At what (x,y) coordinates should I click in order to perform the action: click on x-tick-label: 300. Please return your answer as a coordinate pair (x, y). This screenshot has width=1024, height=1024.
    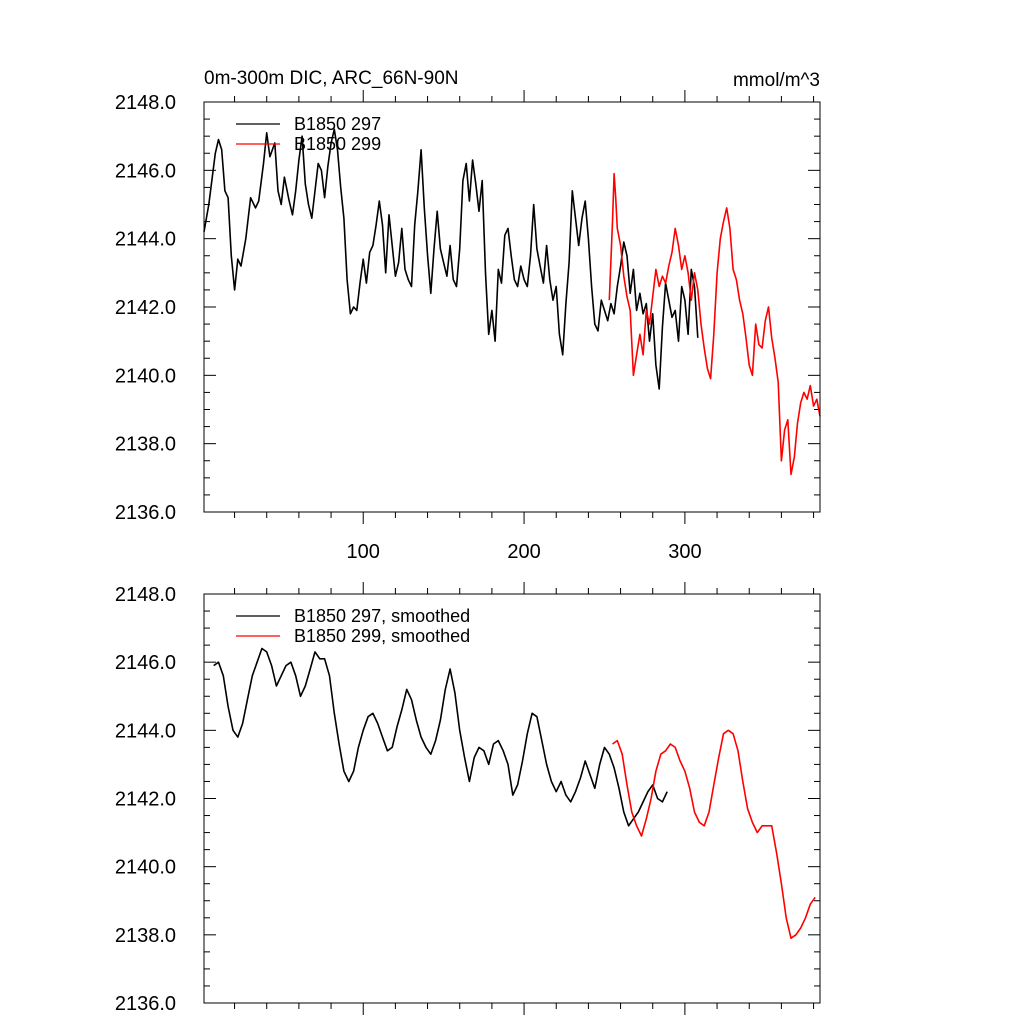
    Looking at the image, I should click on (684, 552).